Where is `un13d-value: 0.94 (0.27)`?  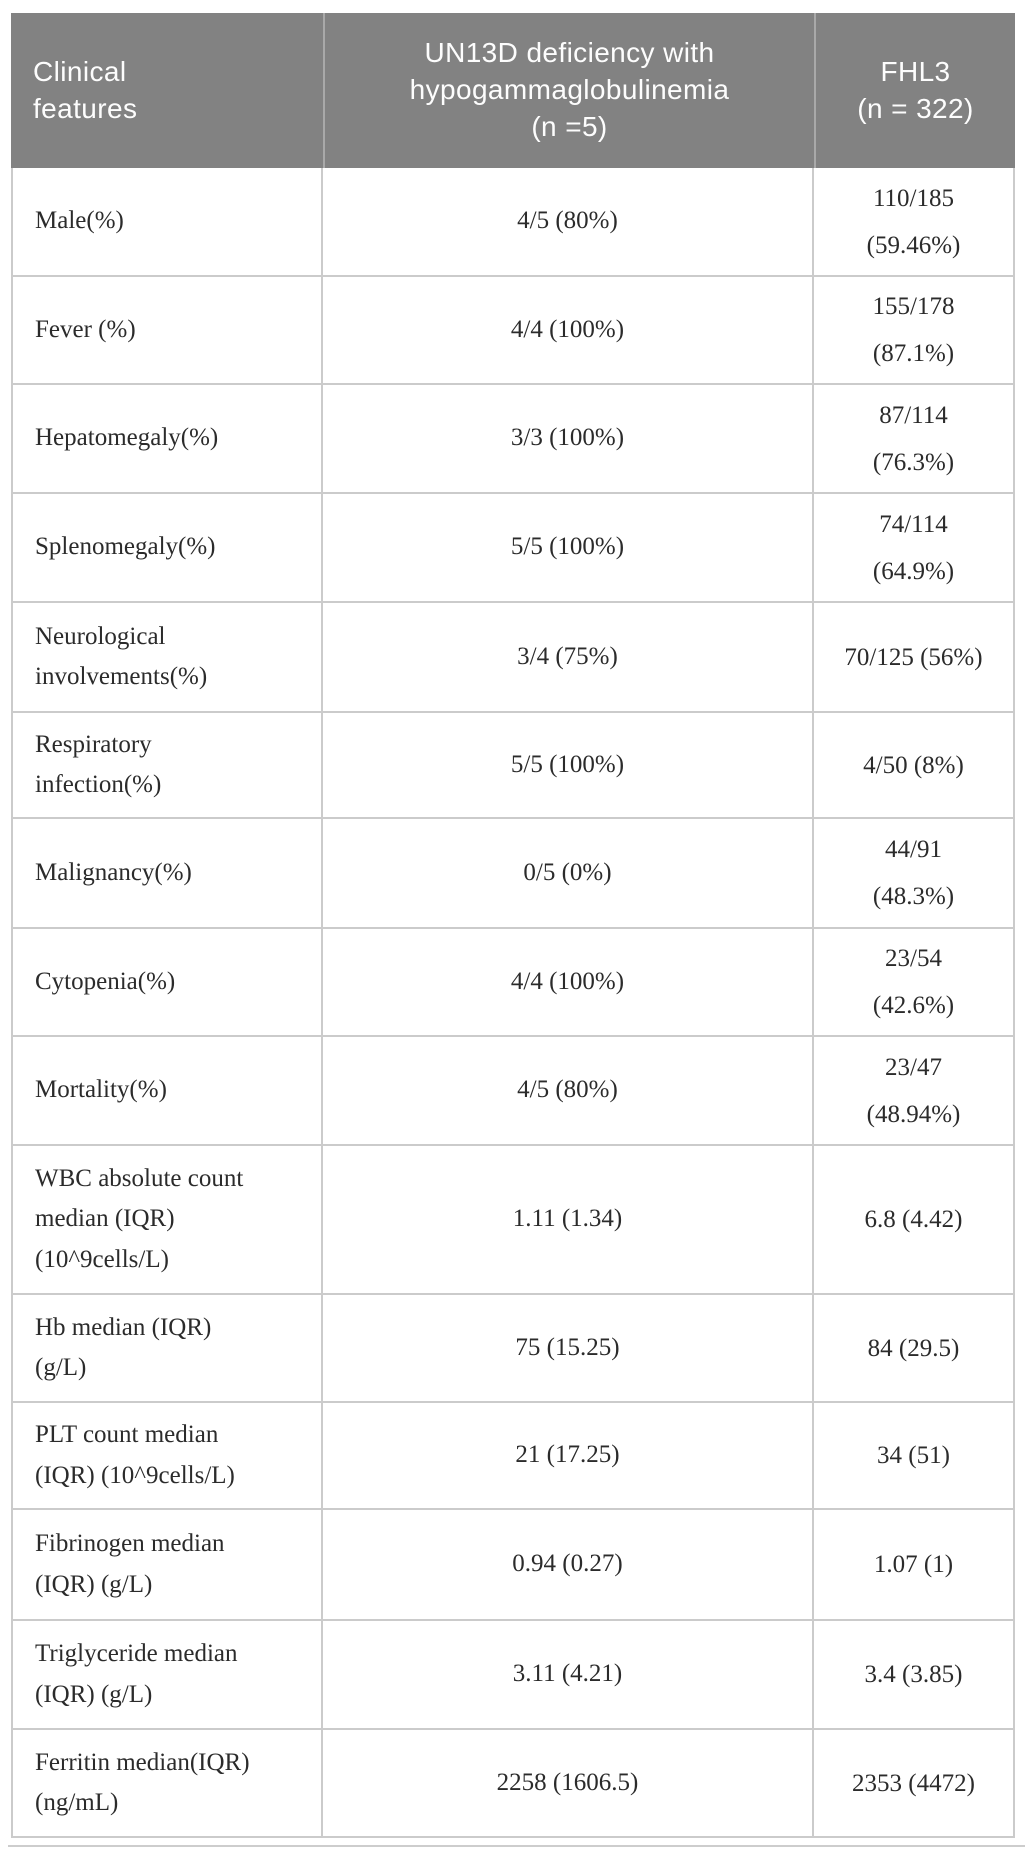 un13d-value: 0.94 (0.27) is located at coordinates (567, 1564).